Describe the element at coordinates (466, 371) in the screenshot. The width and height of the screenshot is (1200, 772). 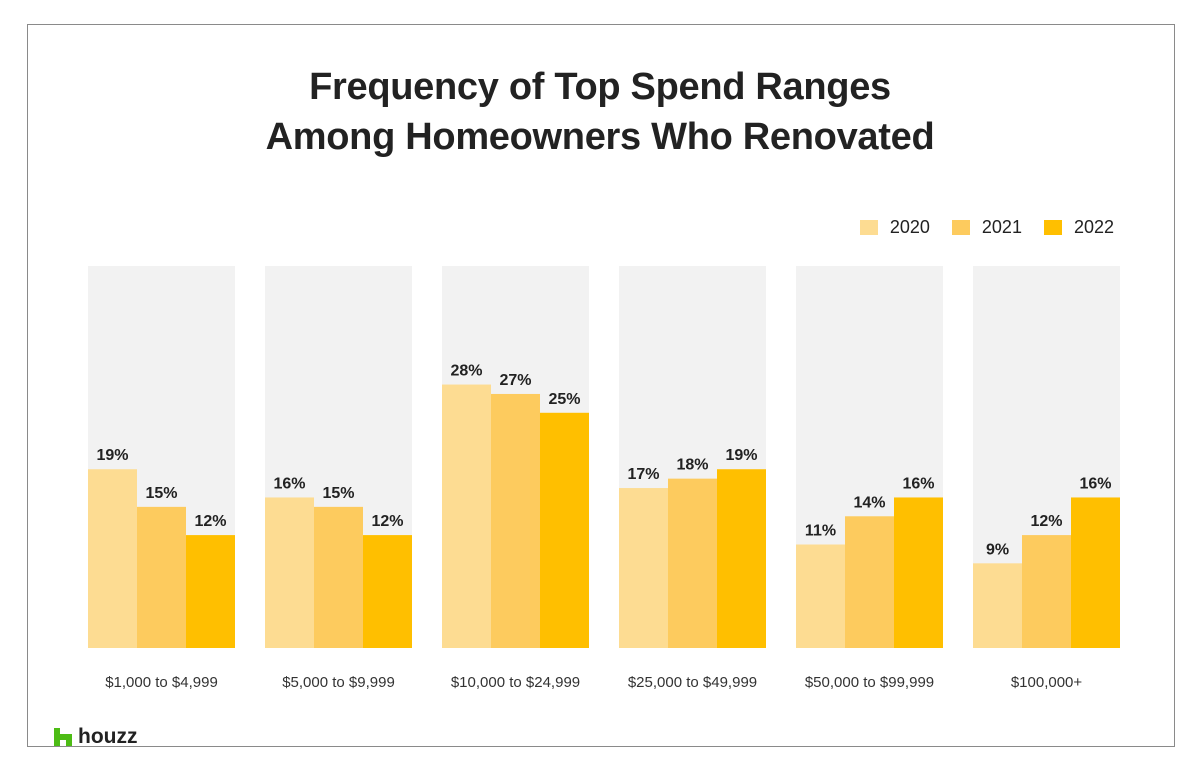
I see `data-label: 28%` at that location.